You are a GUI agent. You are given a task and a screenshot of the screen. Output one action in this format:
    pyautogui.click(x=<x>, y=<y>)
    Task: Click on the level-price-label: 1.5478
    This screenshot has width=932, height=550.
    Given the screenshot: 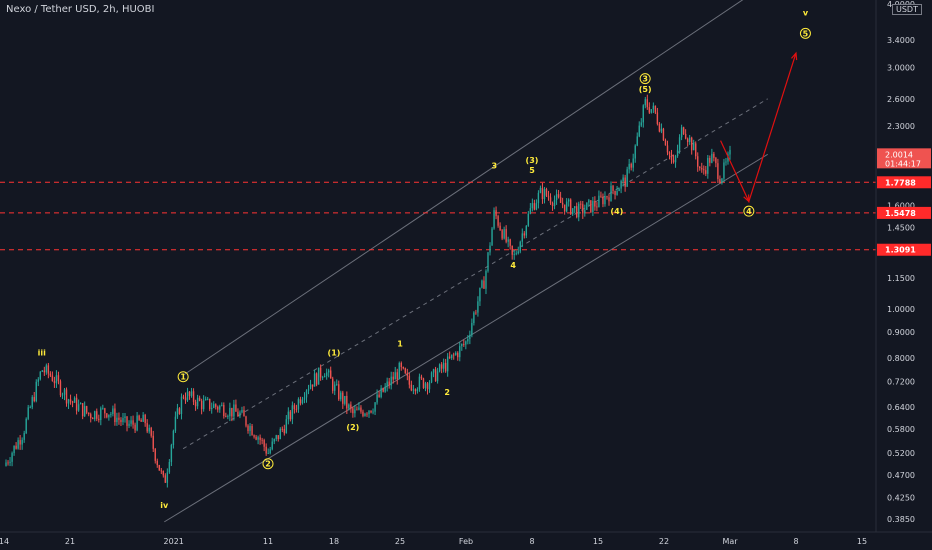 What is the action you would take?
    pyautogui.click(x=900, y=213)
    